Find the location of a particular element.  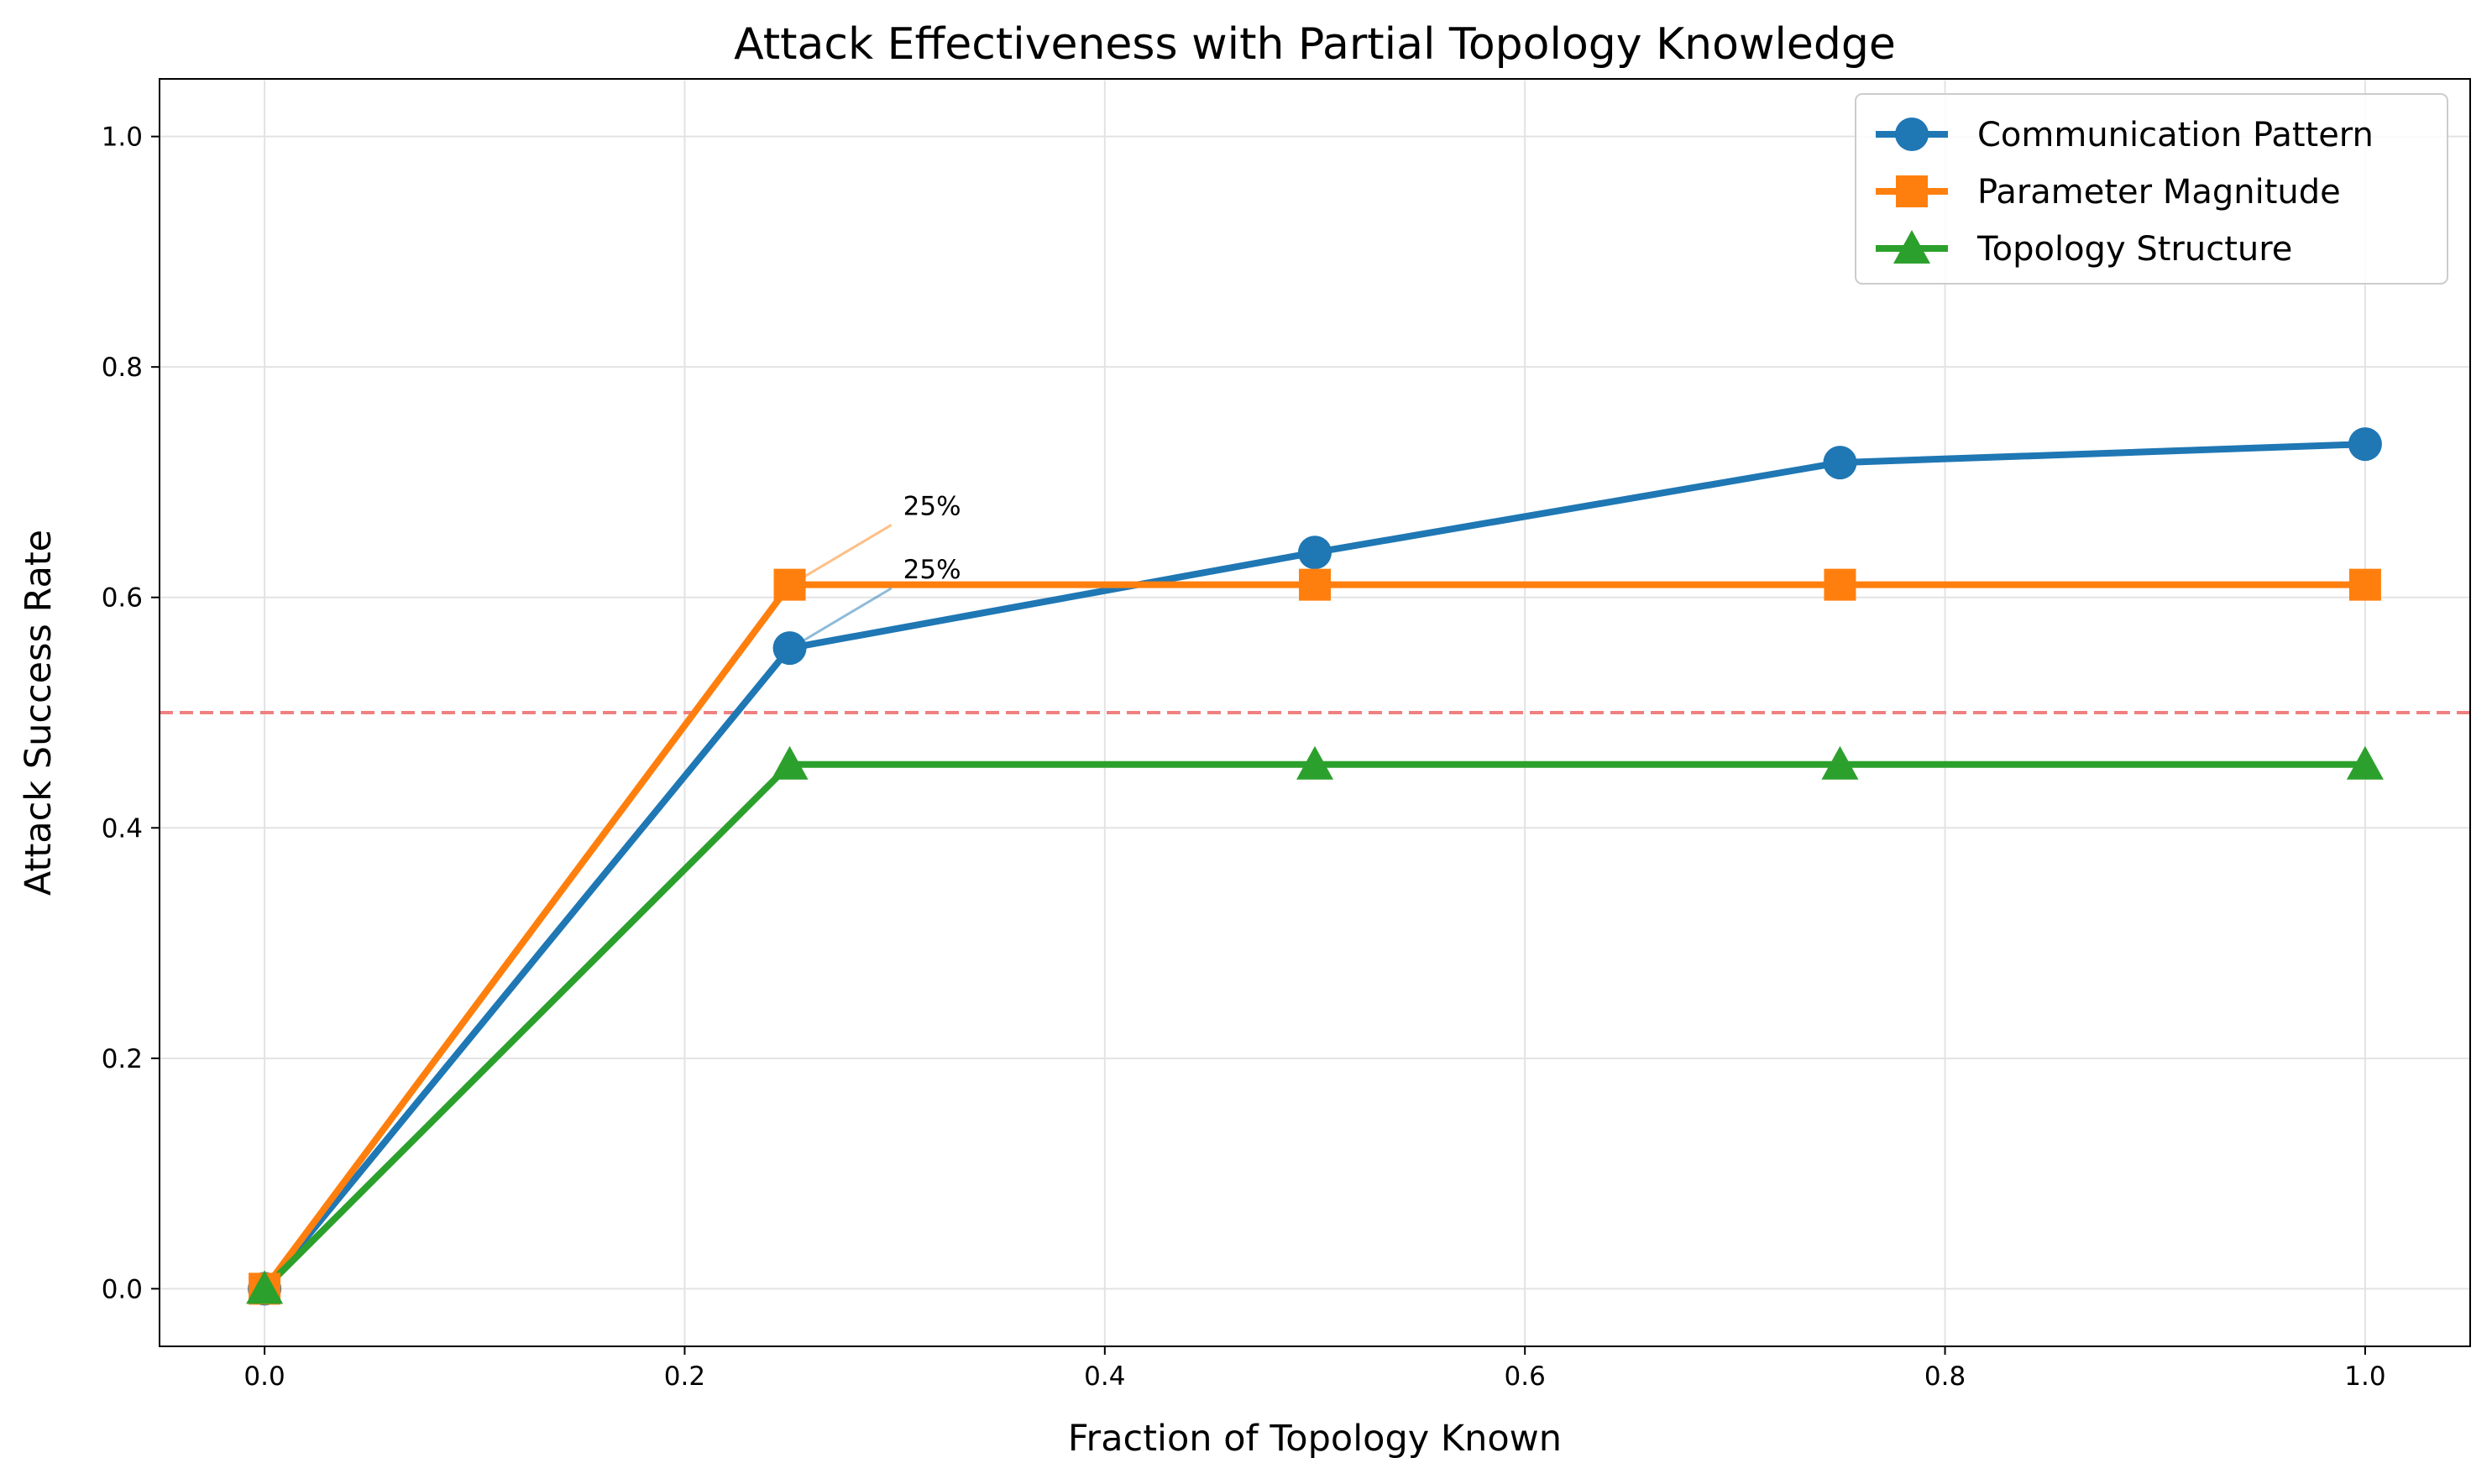

y-tick-label-1: 0.2 is located at coordinates (123, 1059).